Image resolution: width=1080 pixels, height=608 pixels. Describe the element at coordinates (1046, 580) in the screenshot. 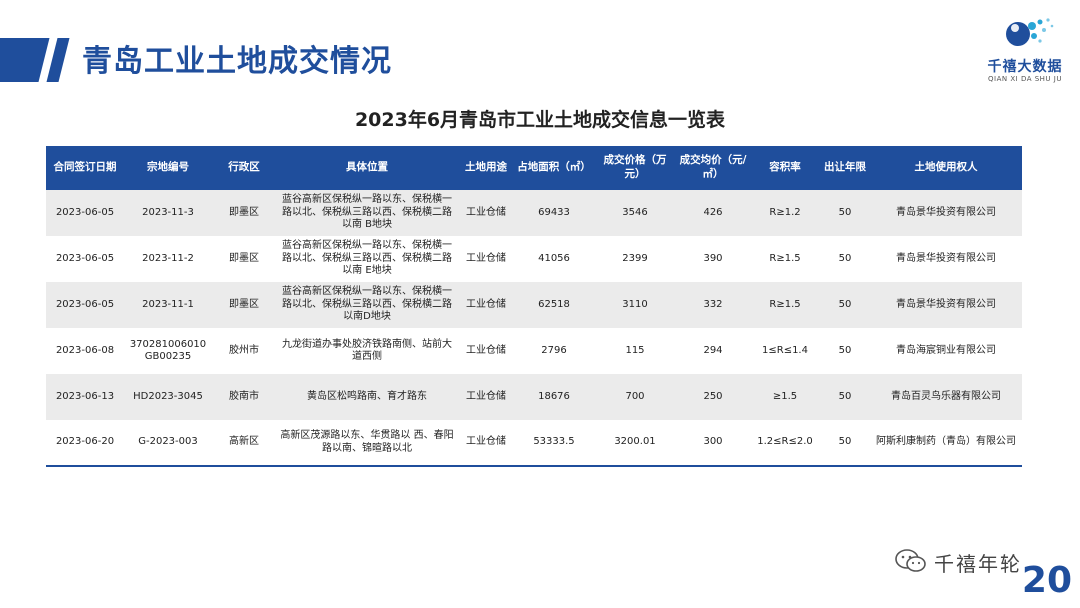

I see `page-number: 20` at that location.